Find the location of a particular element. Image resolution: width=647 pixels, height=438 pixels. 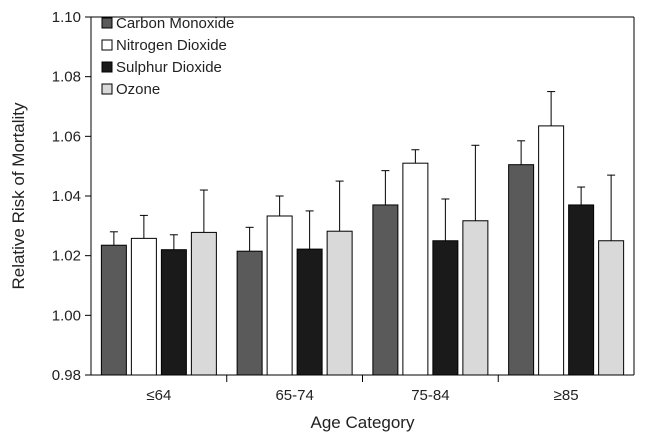

x-tick-label: 65-74 is located at coordinates (294, 395).